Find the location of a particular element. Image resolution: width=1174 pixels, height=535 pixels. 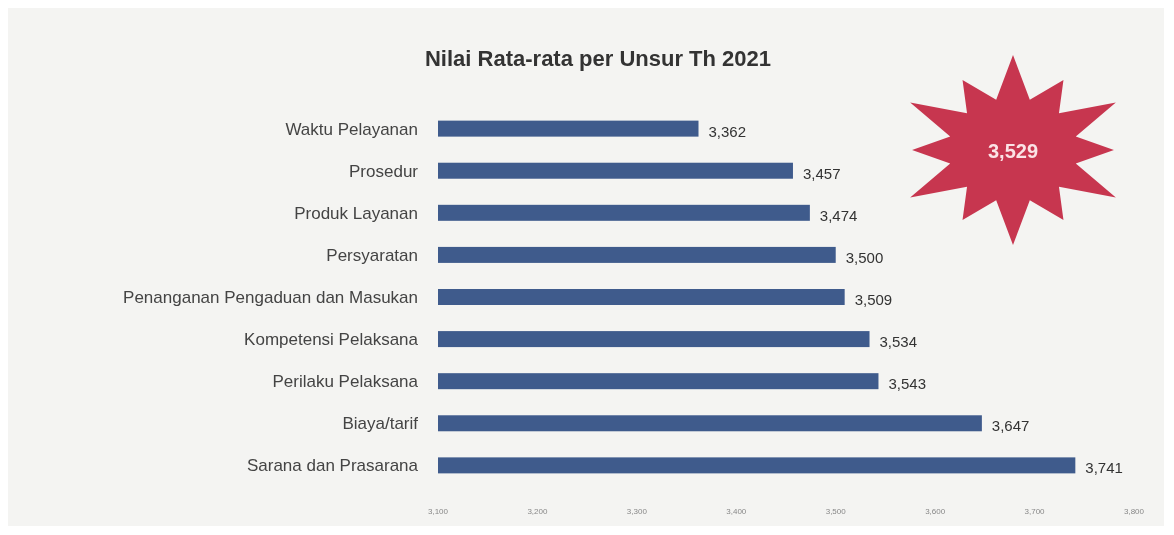

x-tick-label: 3,800 is located at coordinates (1134, 511).